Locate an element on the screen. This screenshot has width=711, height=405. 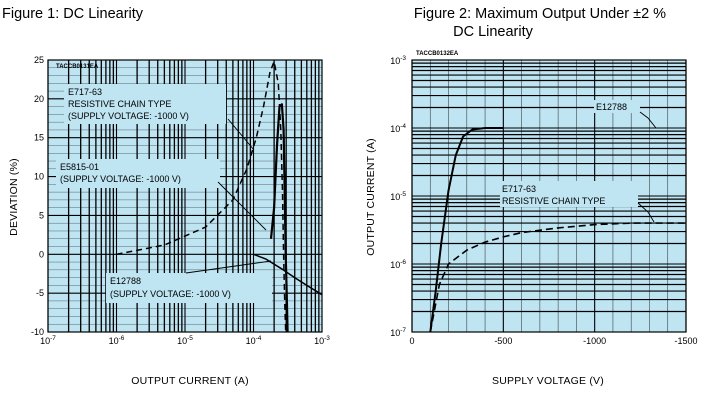
figure-1-y-axis-title: DEVIATION (%) is located at coordinates (14, 197).